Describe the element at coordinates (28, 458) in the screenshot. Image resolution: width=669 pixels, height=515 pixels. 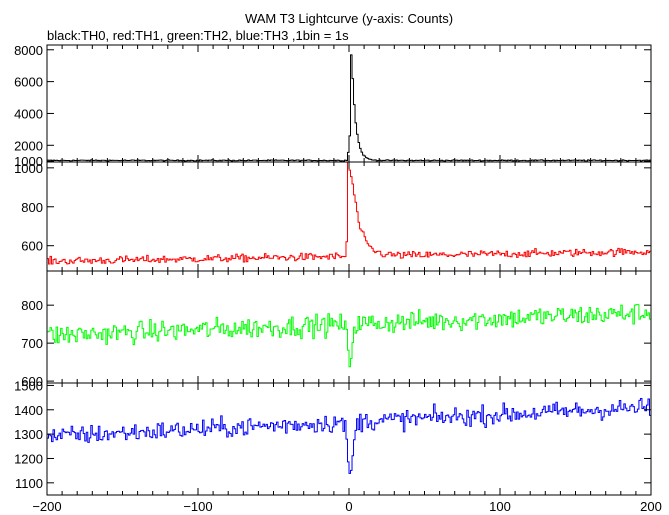
I see `y-tick-label: 1200` at that location.